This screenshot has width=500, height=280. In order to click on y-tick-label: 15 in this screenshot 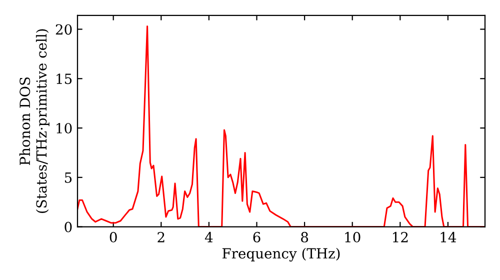, I will do `click(64, 79)`.